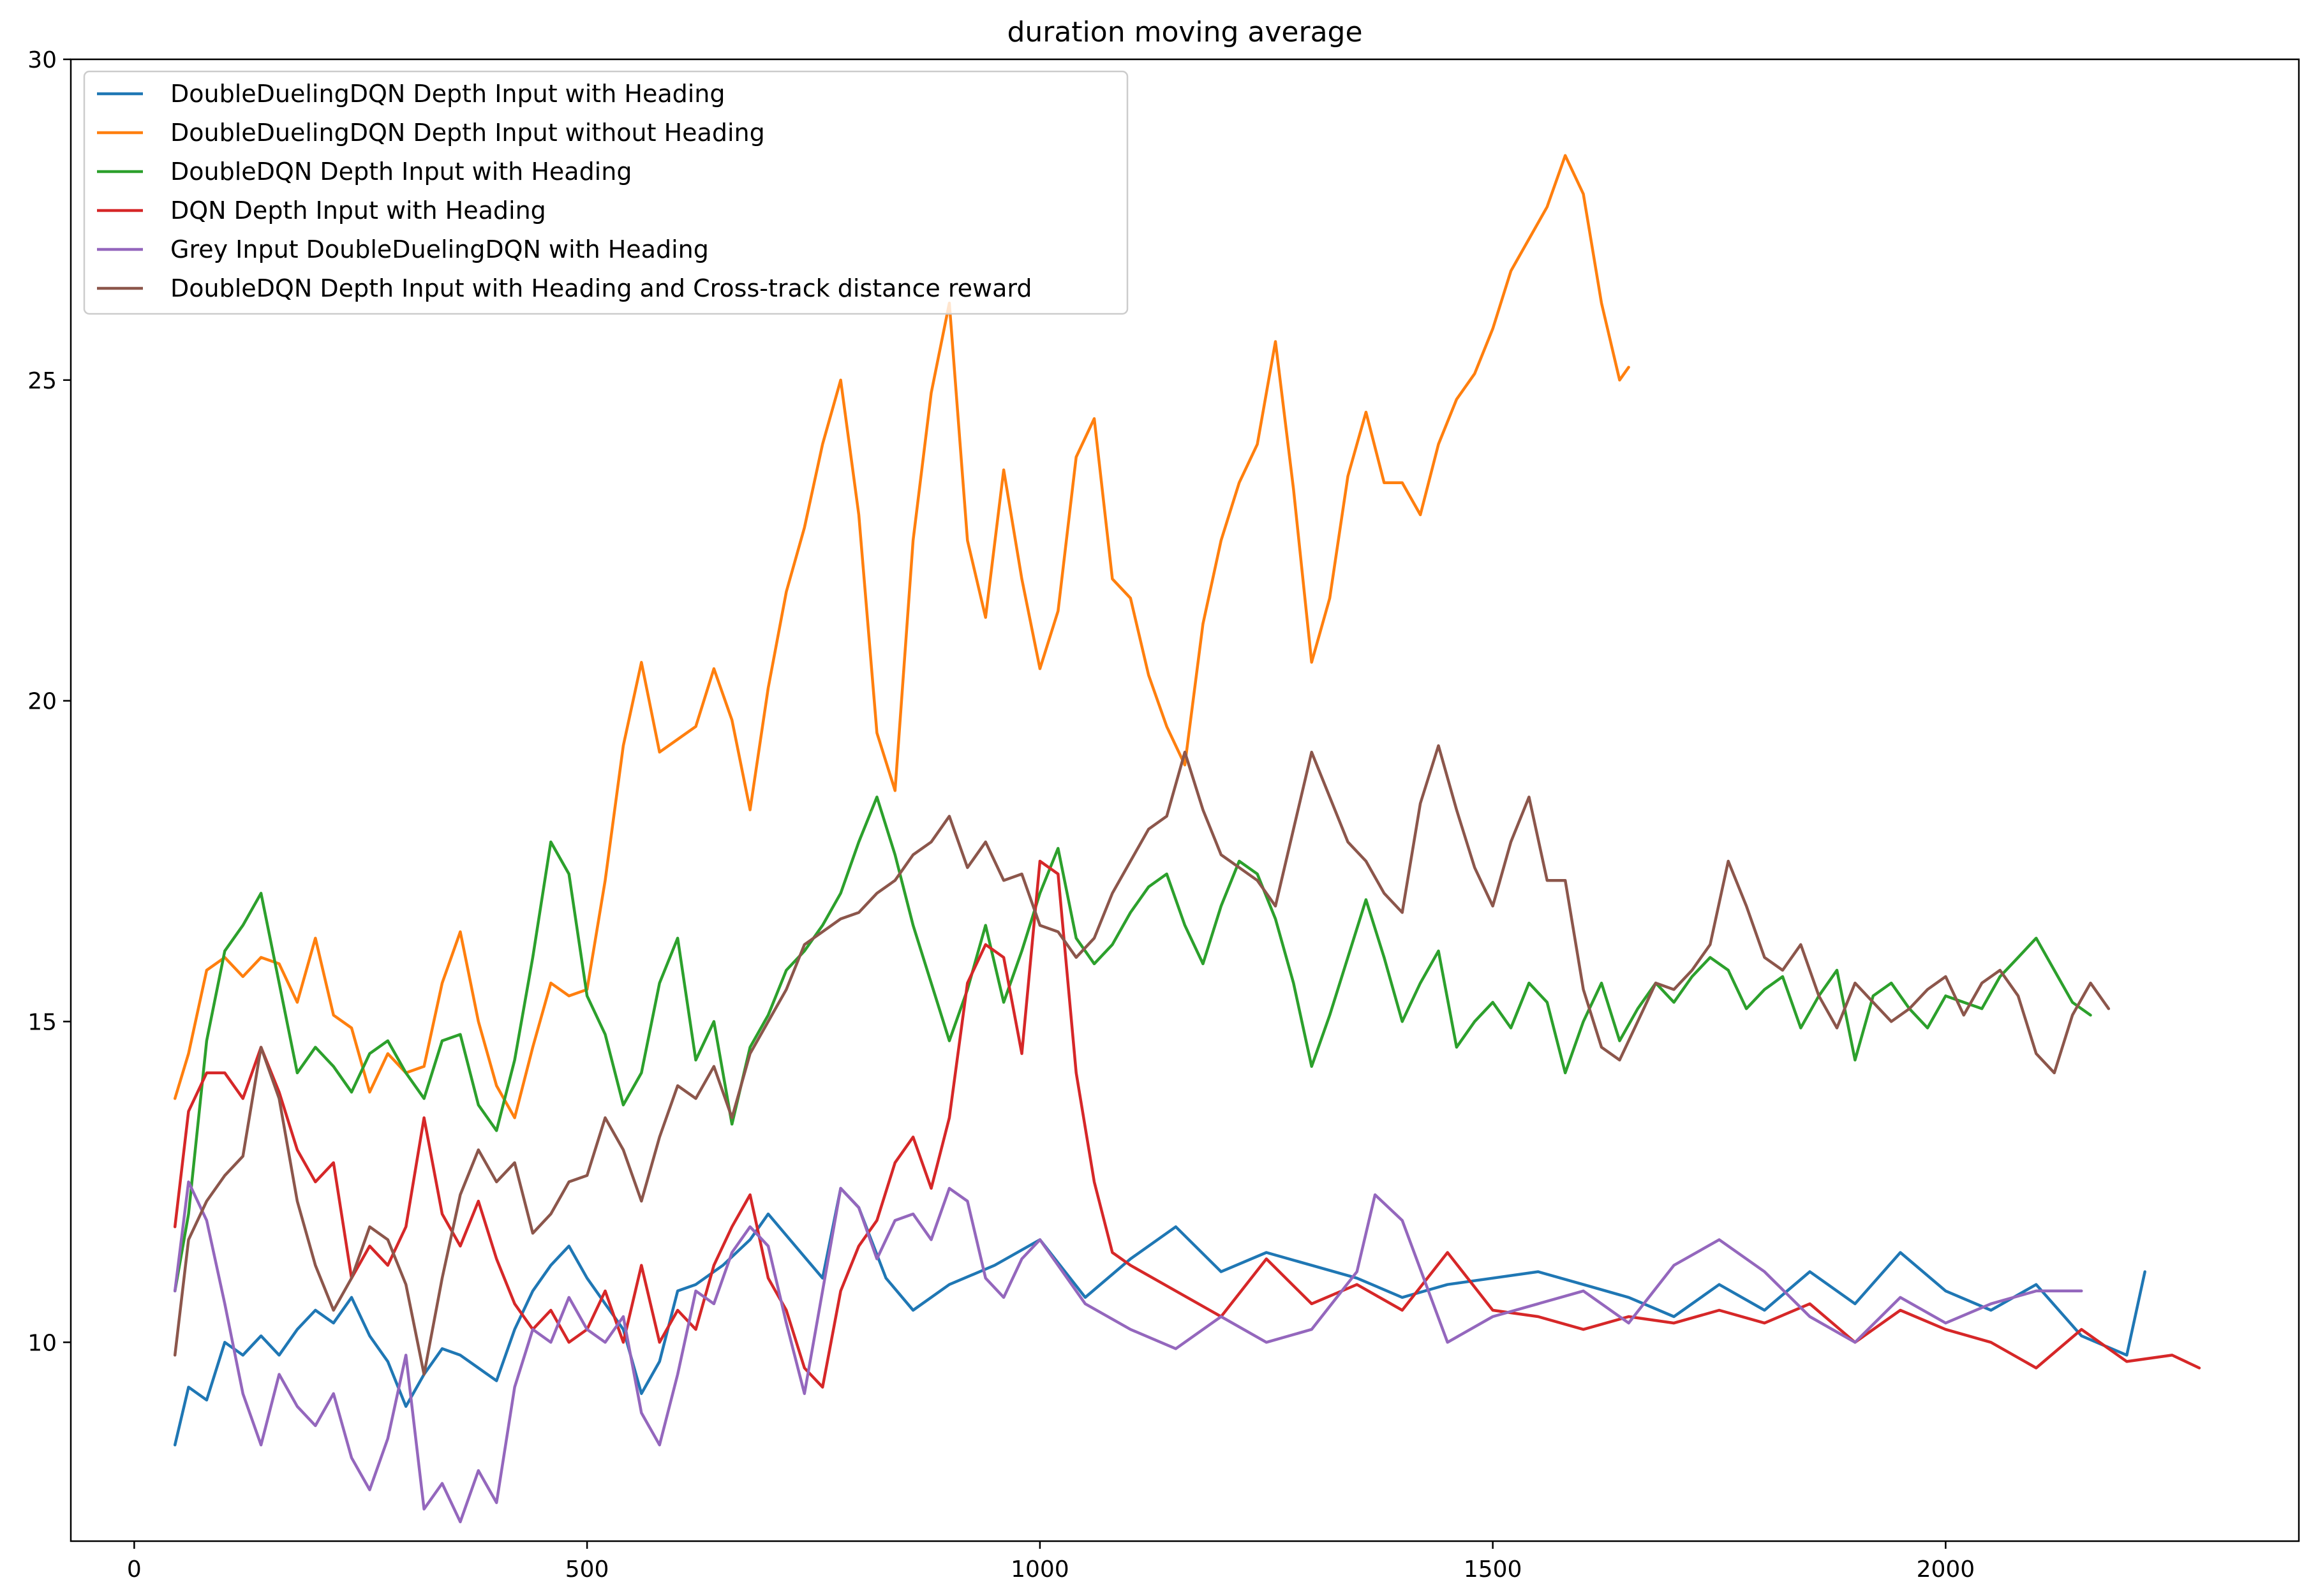  I want to click on y-tick-label: 30, so click(42, 60).